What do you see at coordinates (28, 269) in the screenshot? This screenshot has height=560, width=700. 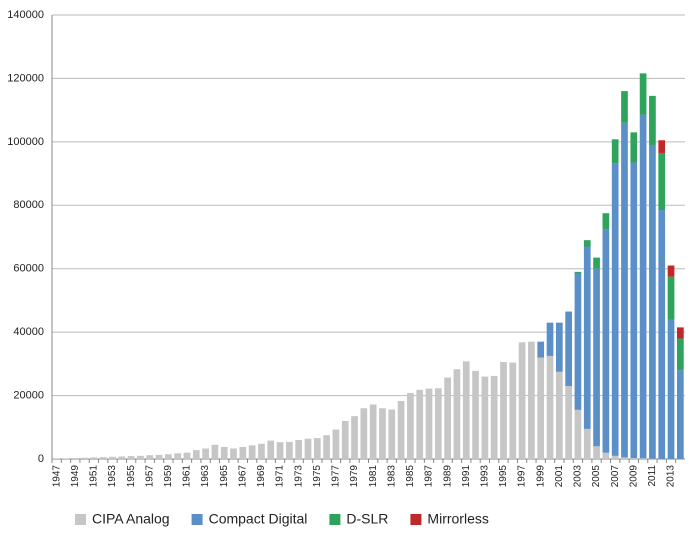 I see `y-tick-label: 60000` at bounding box center [28, 269].